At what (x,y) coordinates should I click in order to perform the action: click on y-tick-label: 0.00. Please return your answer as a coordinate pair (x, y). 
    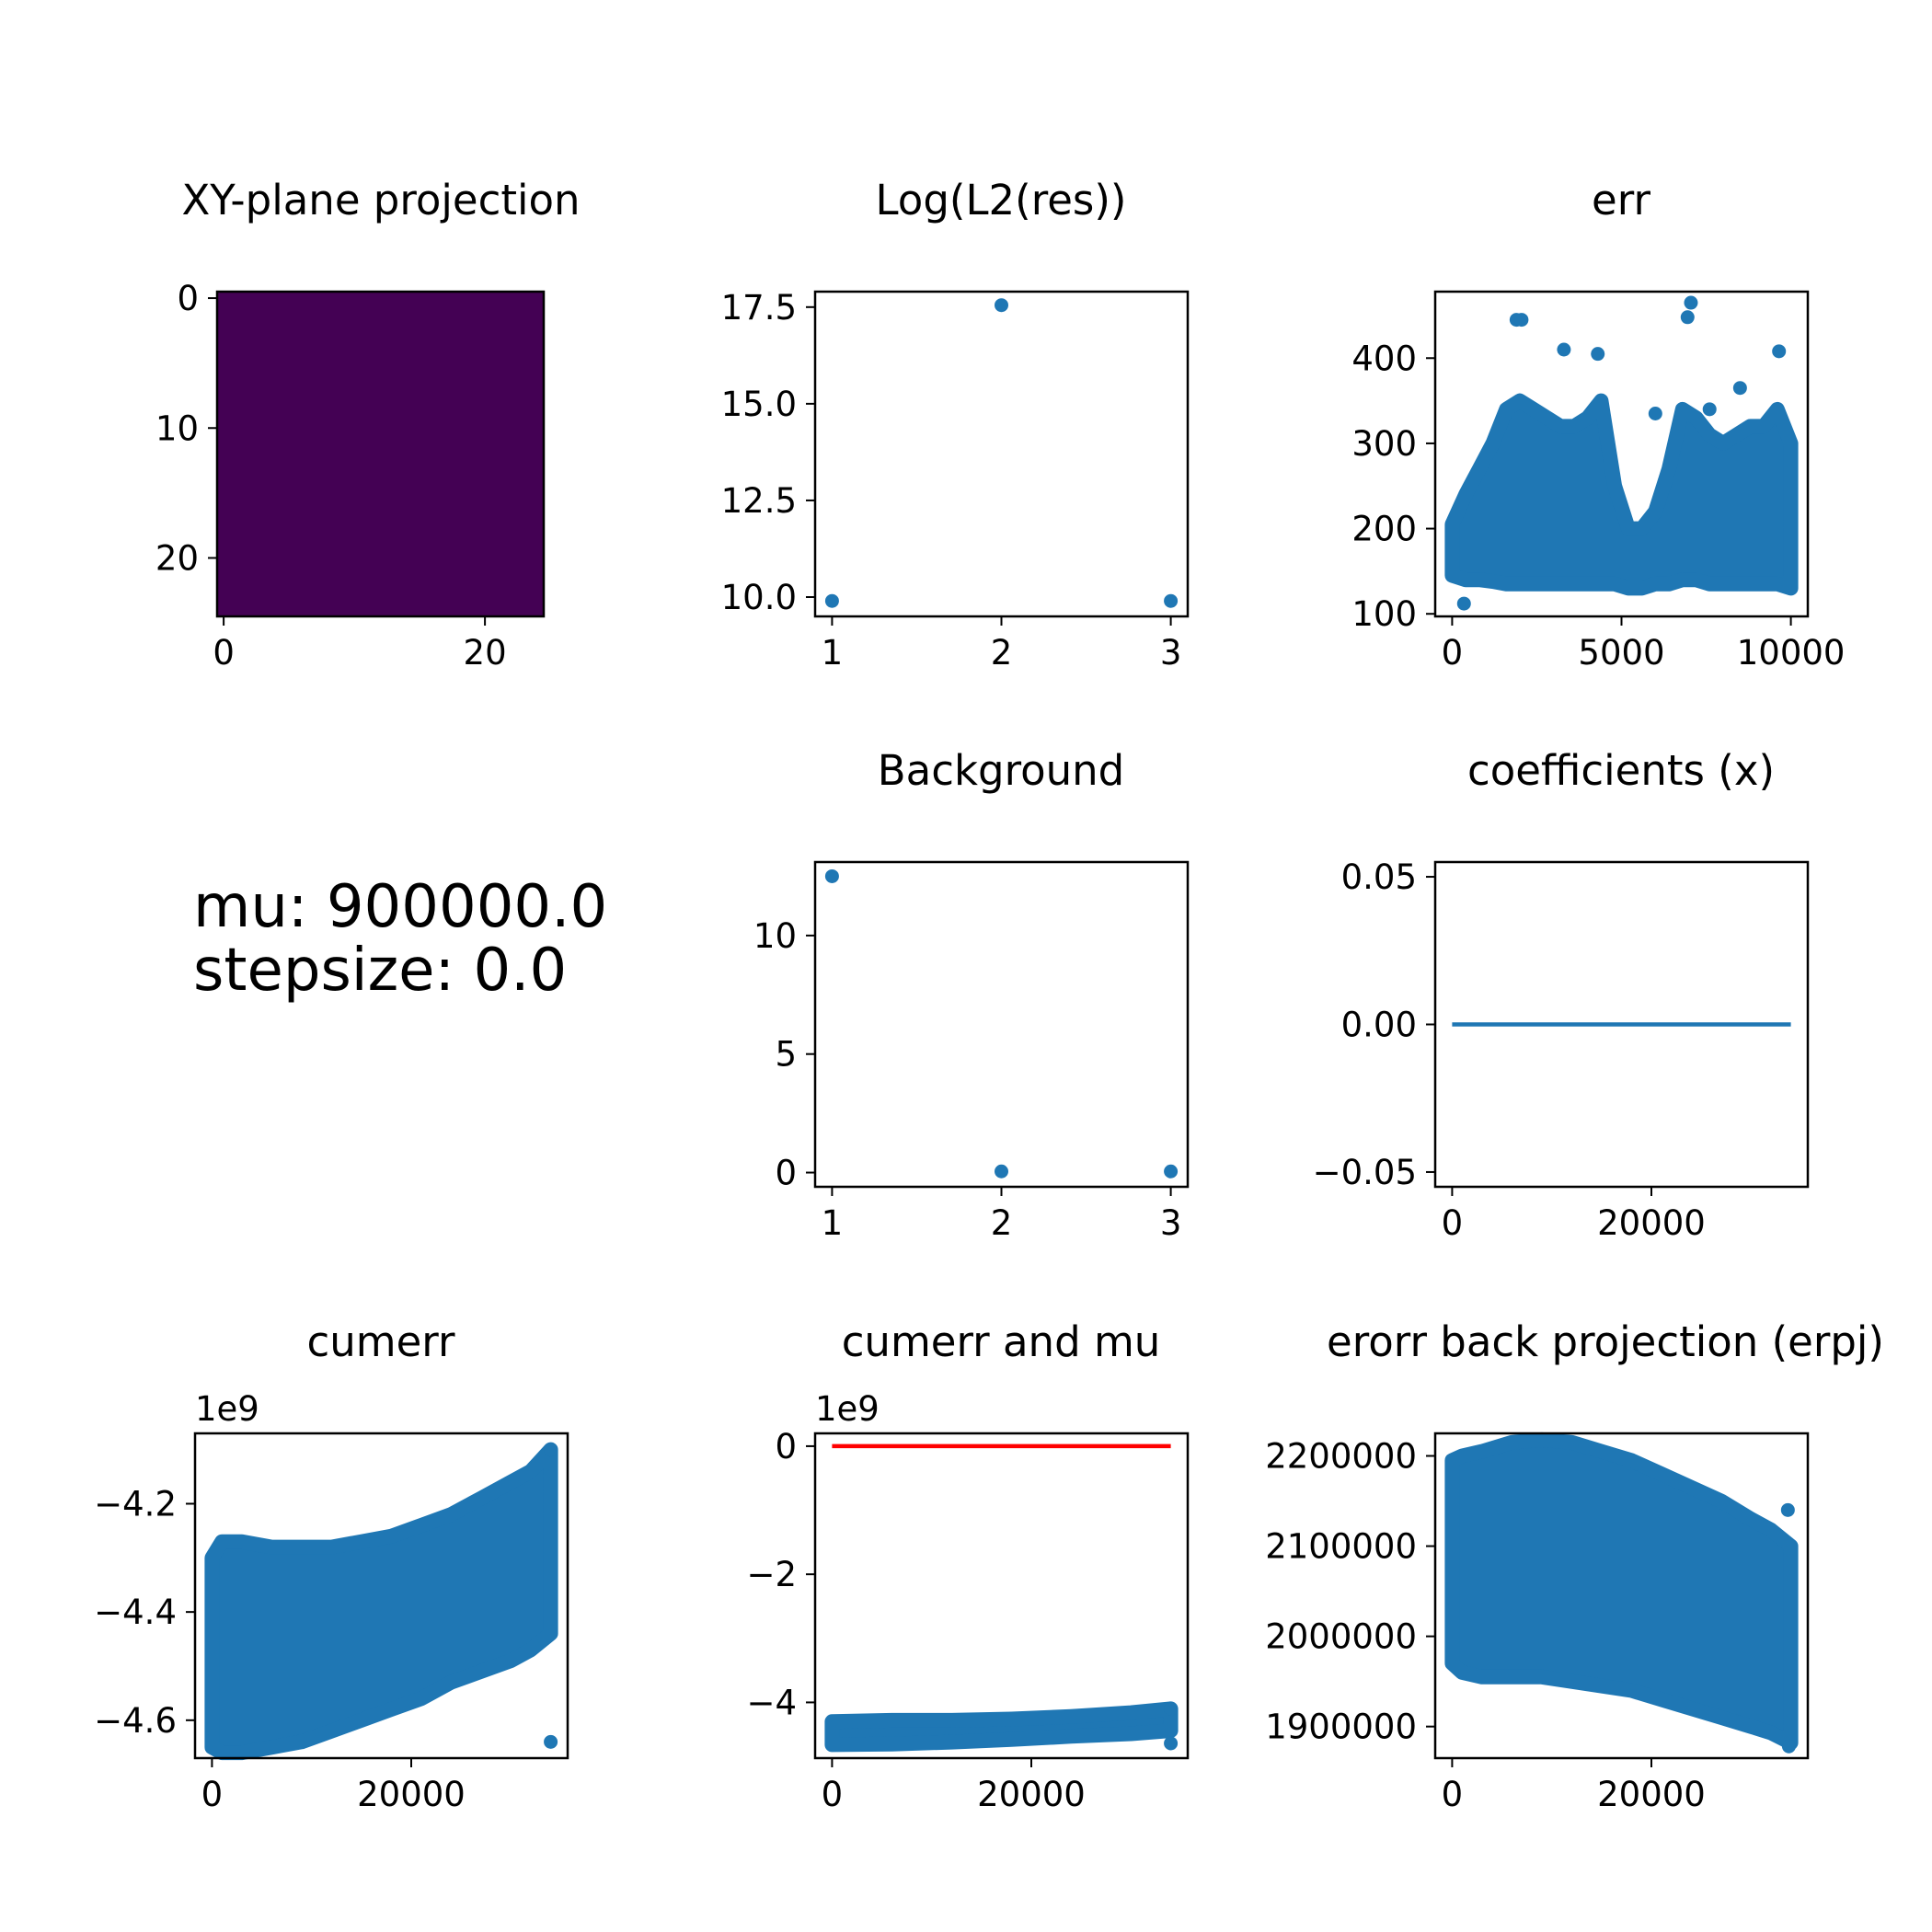
    Looking at the image, I should click on (1379, 1025).